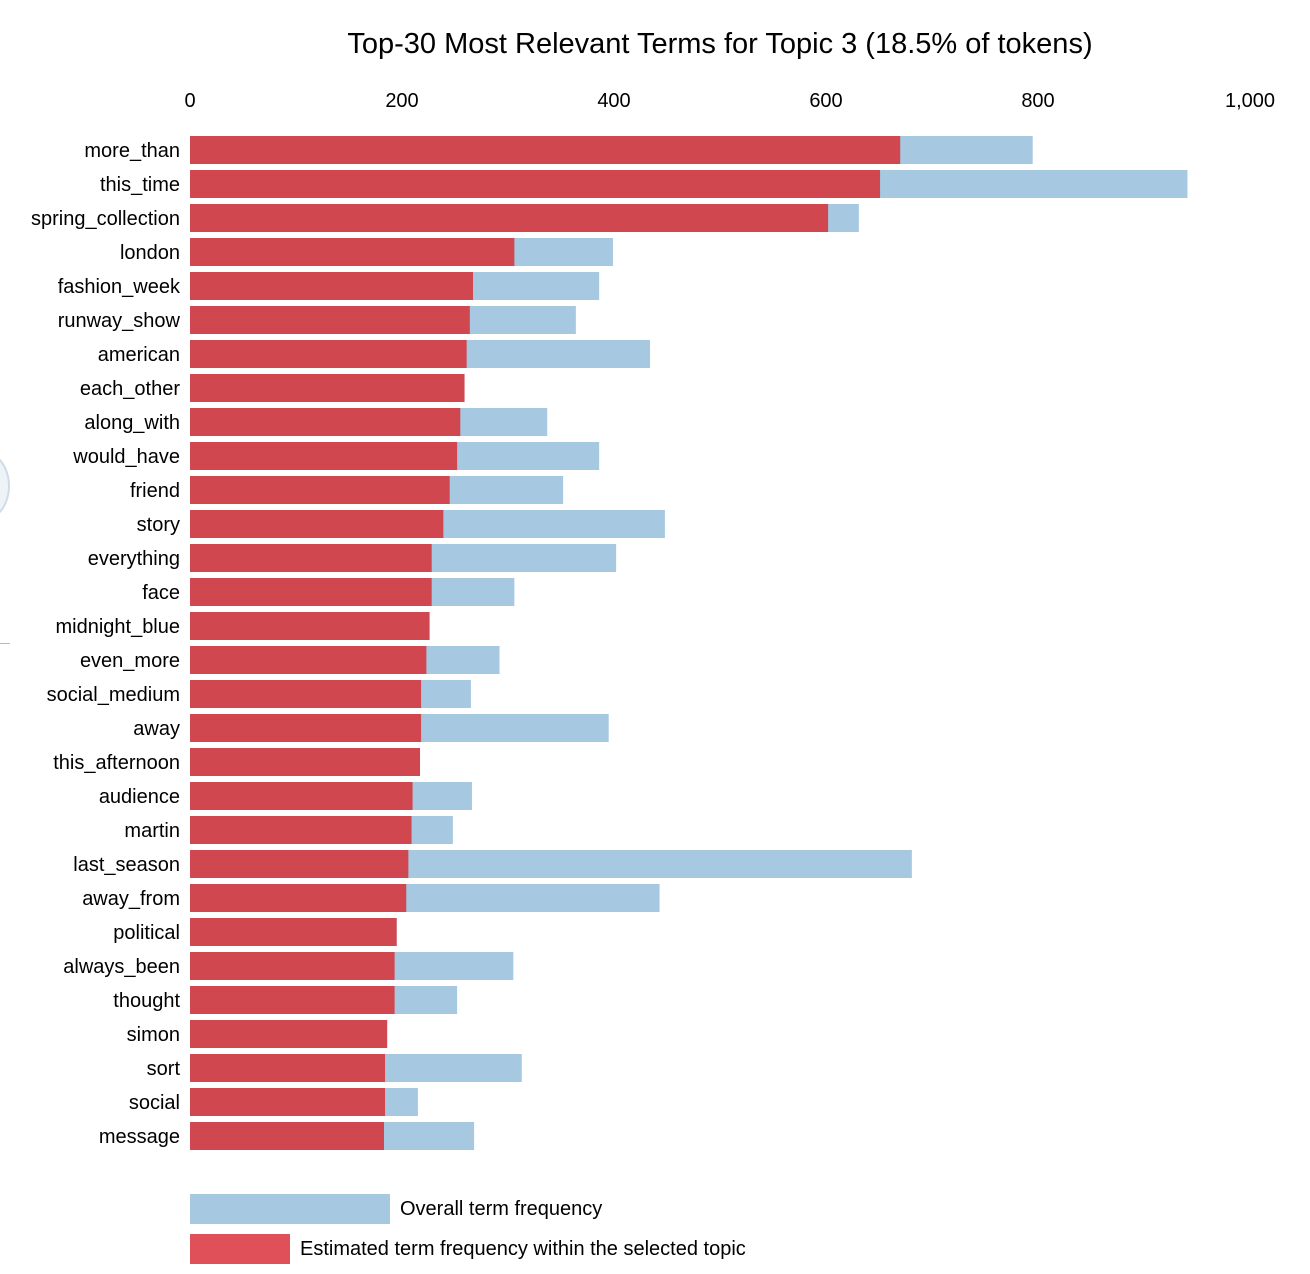 This screenshot has width=1310, height=1274. Describe the element at coordinates (292, 1000) in the screenshot. I see `bar-topic-thought` at that location.